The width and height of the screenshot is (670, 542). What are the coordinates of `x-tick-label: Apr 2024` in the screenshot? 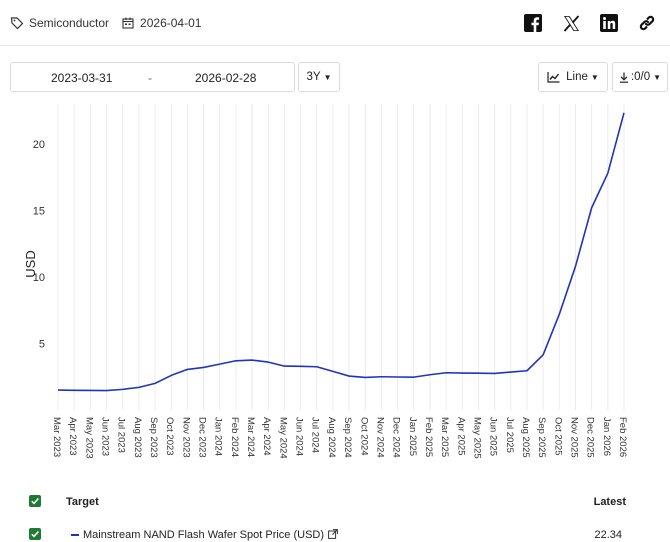 It's located at (266, 436).